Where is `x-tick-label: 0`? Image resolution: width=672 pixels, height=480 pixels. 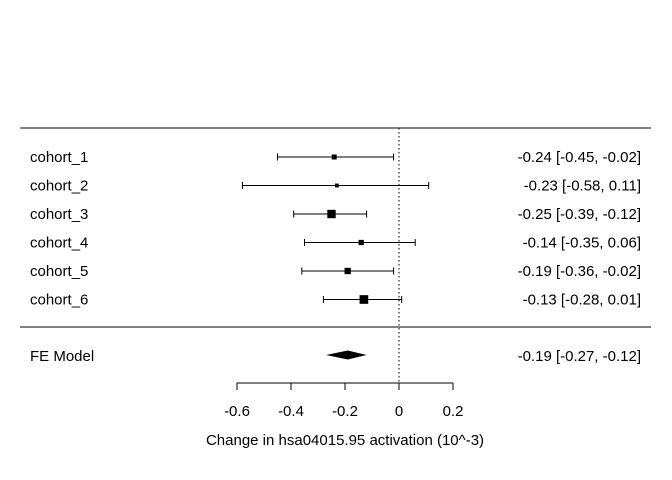 x-tick-label: 0 is located at coordinates (399, 411).